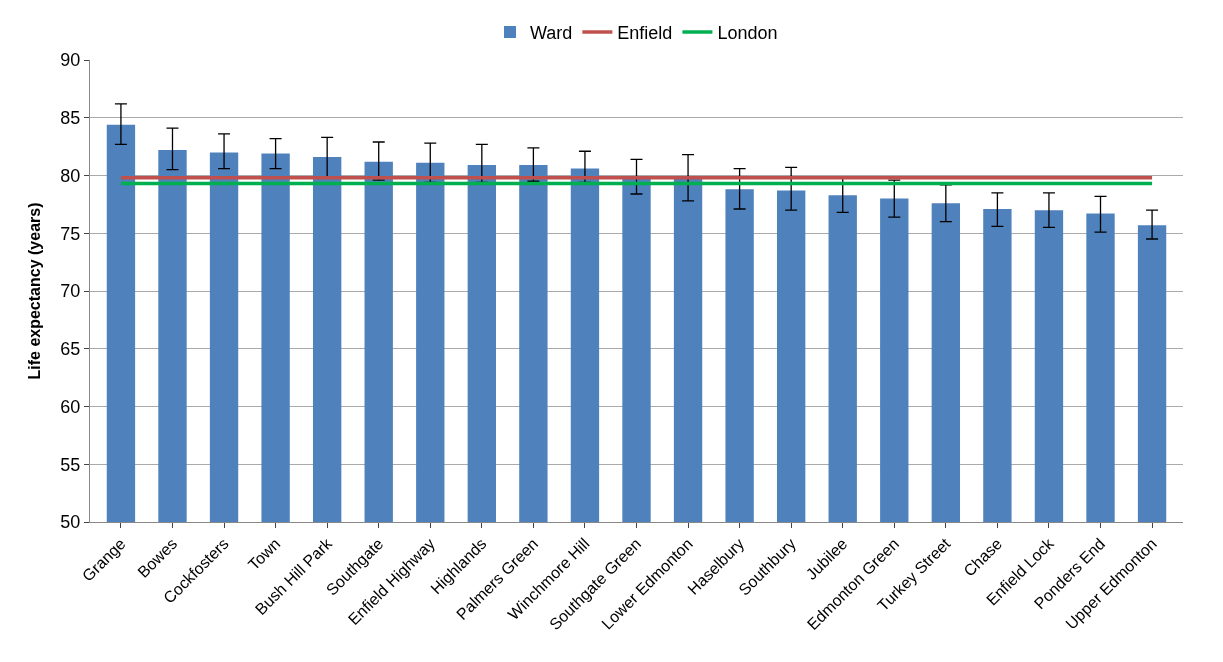  I want to click on y-tick-label: 90, so click(70, 60).